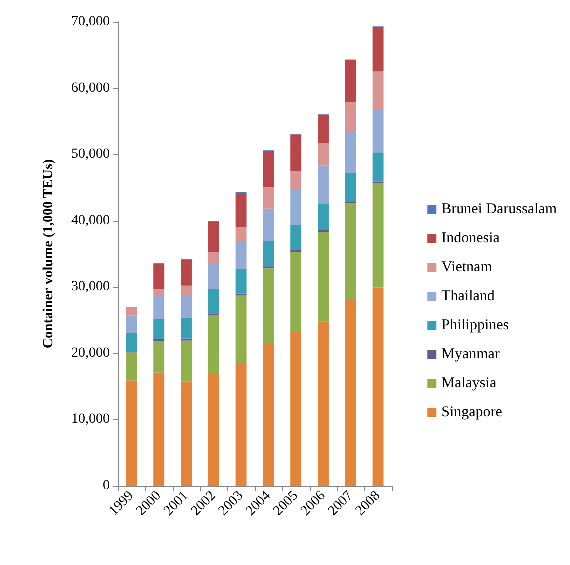 This screenshot has width=570, height=565. What do you see at coordinates (500, 210) in the screenshot?
I see `legend-label: Brunei Darussalam` at bounding box center [500, 210].